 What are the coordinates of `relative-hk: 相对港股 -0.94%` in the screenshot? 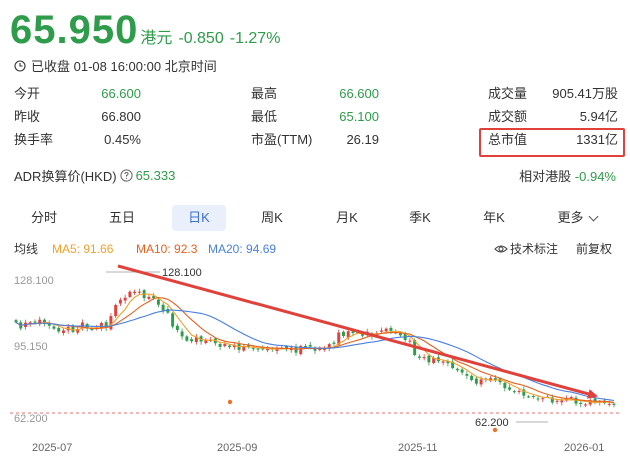 It's located at (567, 175).